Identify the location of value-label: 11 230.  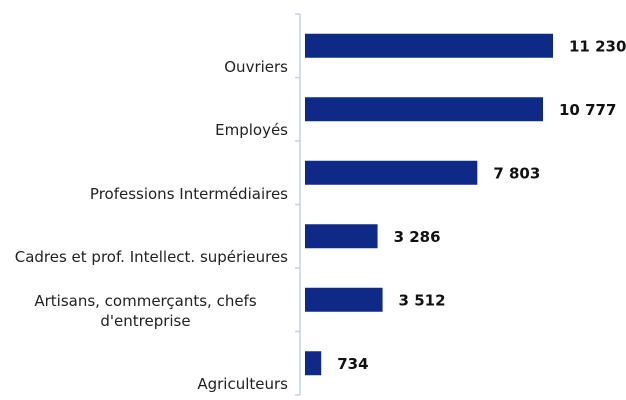
(597, 46).